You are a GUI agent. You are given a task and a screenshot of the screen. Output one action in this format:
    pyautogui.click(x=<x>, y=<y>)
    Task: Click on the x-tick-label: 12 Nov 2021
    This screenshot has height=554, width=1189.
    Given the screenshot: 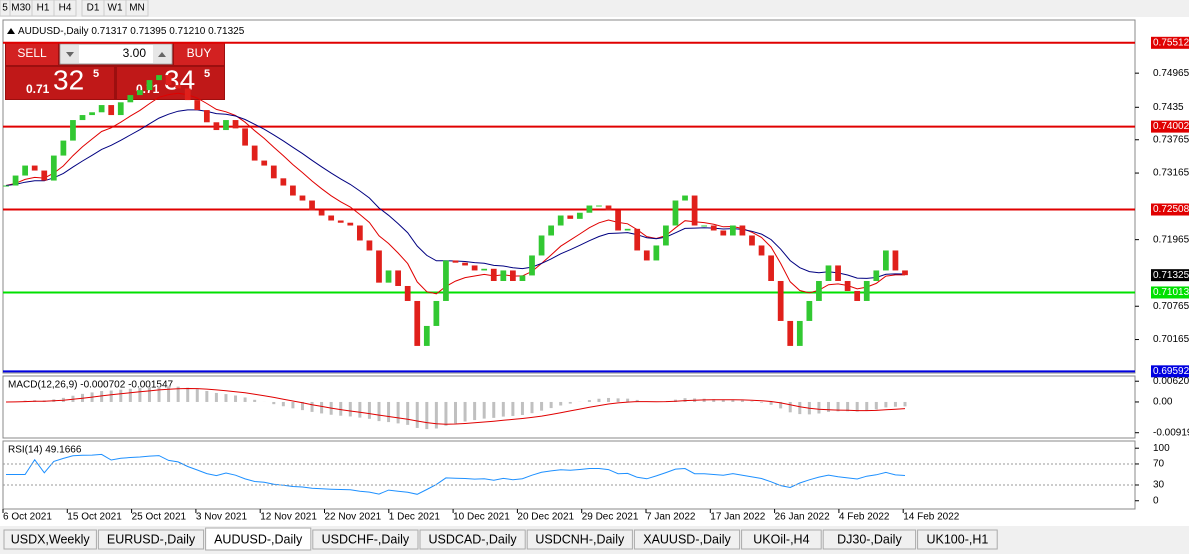 What is the action you would take?
    pyautogui.click(x=288, y=517)
    